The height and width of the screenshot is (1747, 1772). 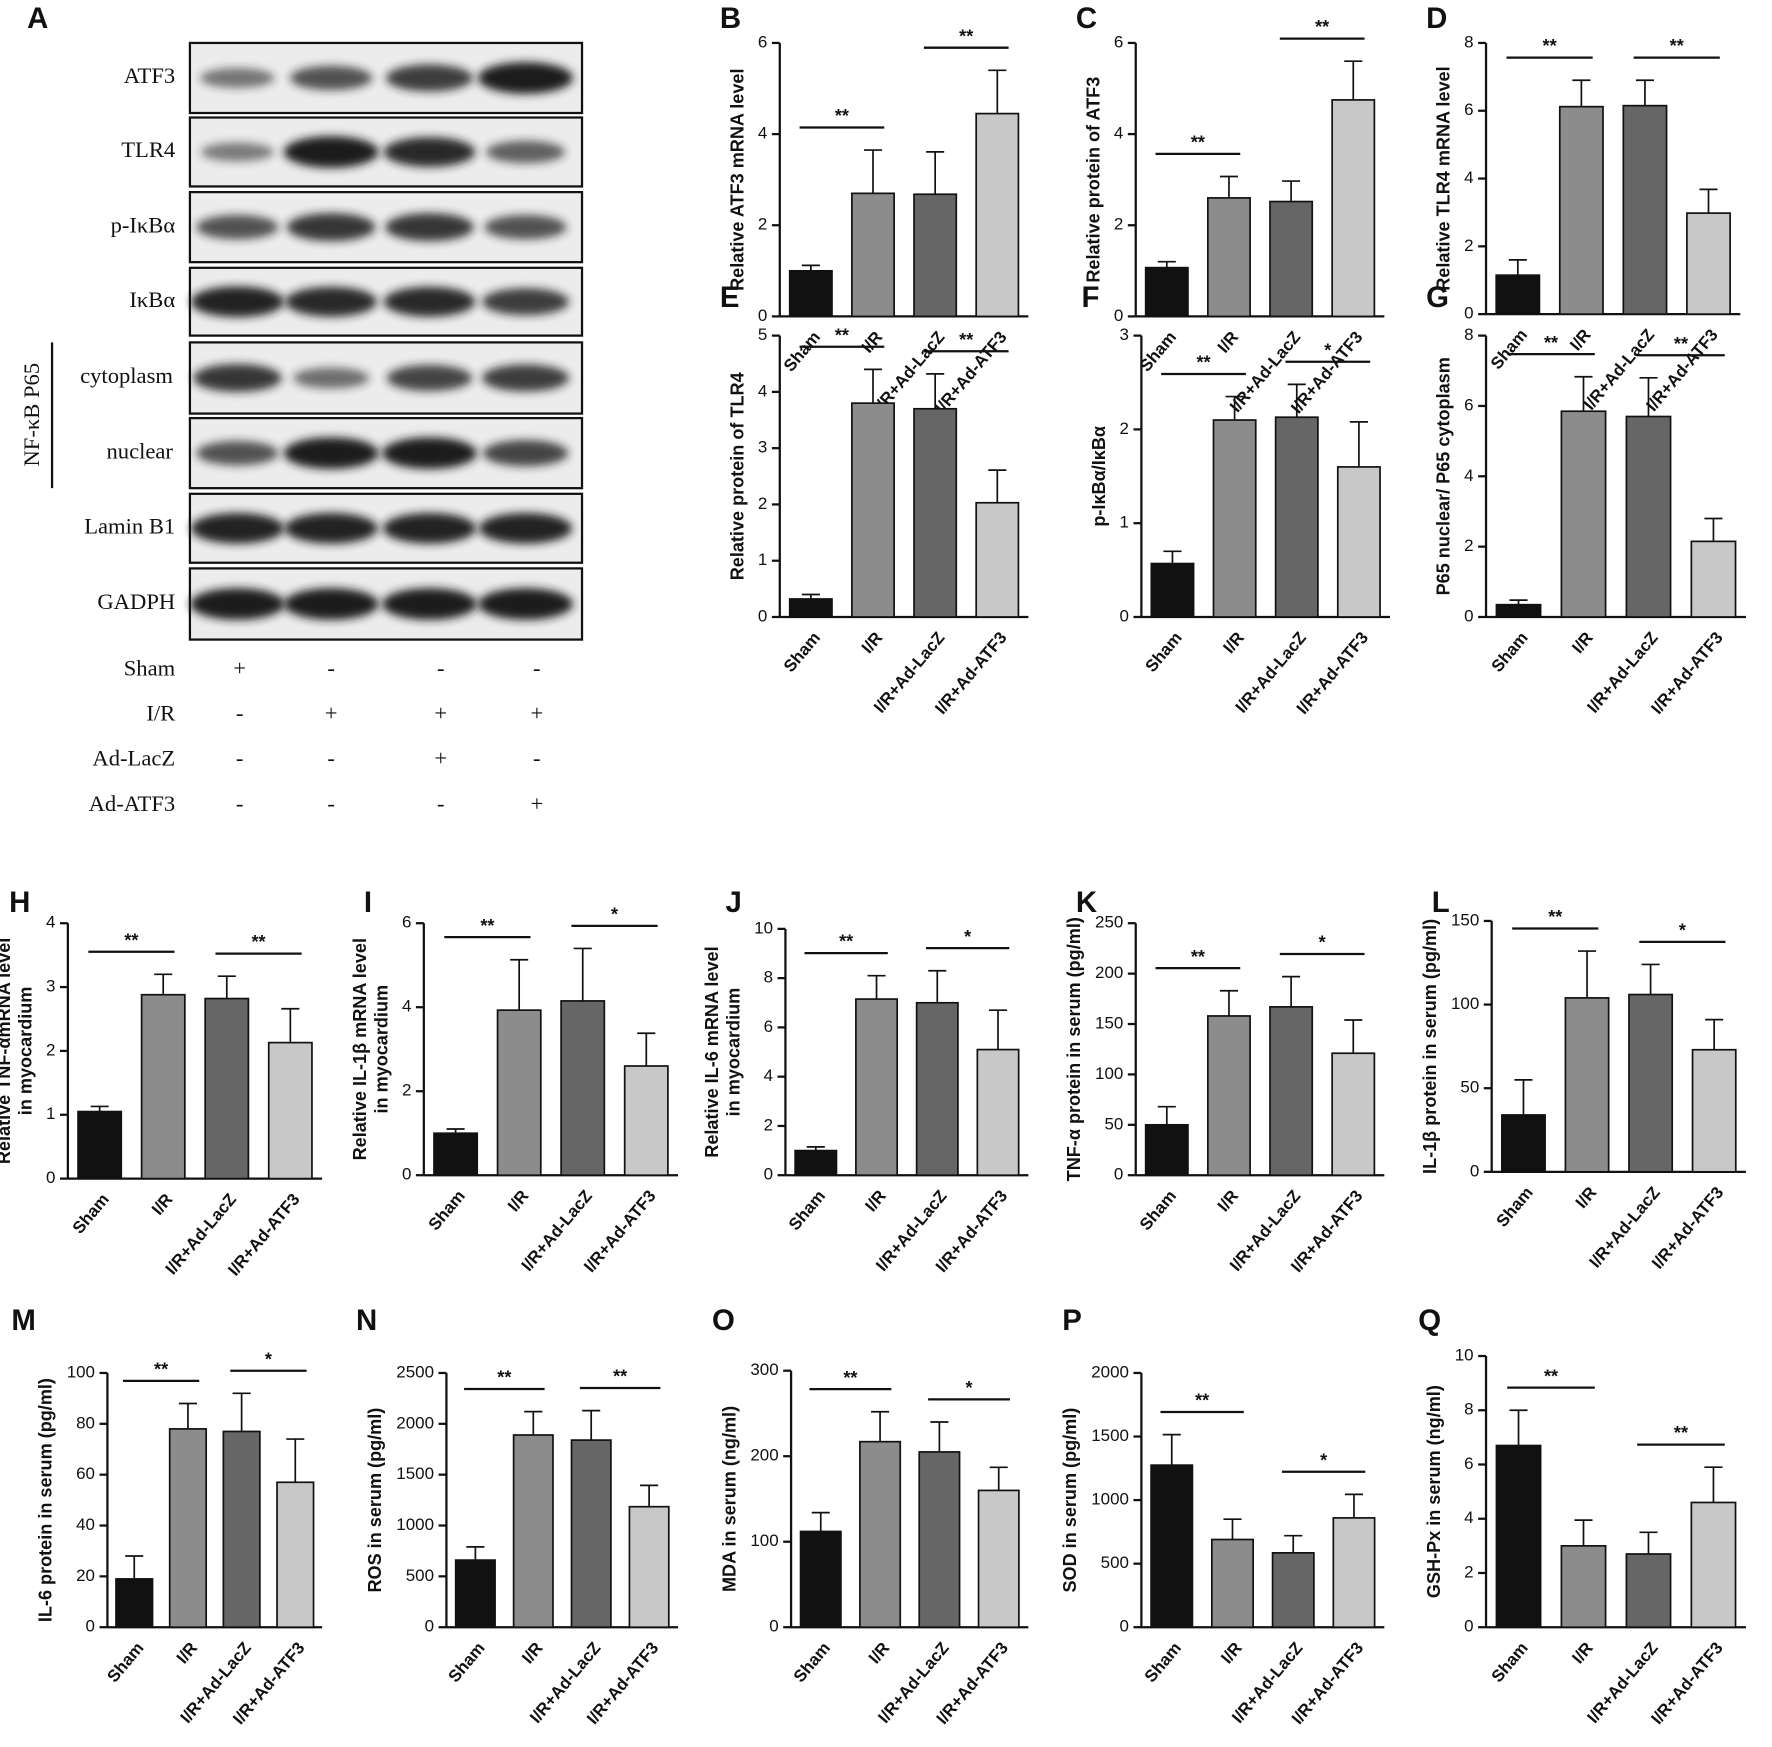 What do you see at coordinates (240, 712) in the screenshot?
I see `treatment-sign: -` at bounding box center [240, 712].